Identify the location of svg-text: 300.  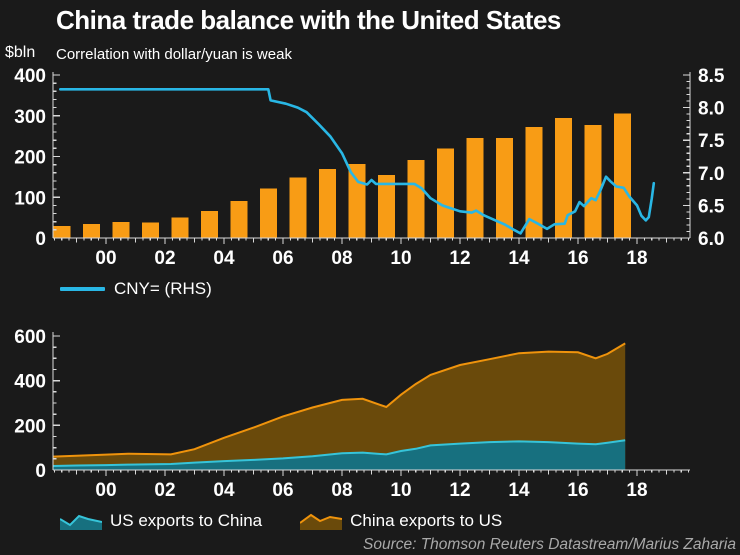
(30, 117).